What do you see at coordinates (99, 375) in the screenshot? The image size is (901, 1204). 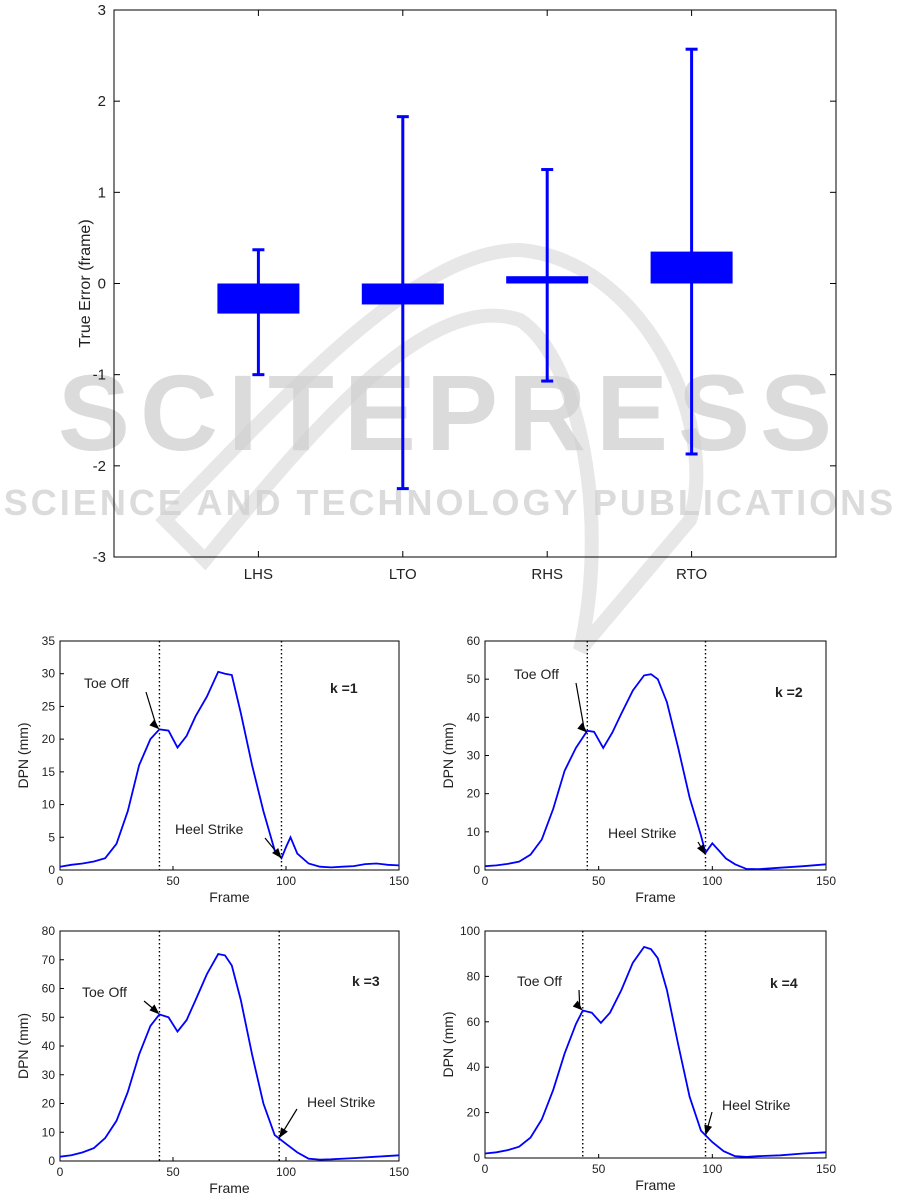 I see `y-tick-label: -1` at bounding box center [99, 375].